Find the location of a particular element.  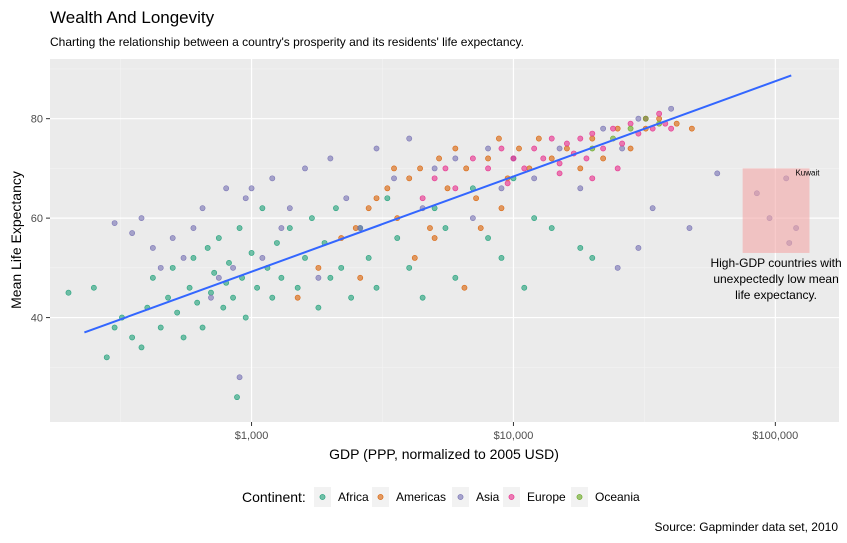

data-point-oceania is located at coordinates (645, 118).